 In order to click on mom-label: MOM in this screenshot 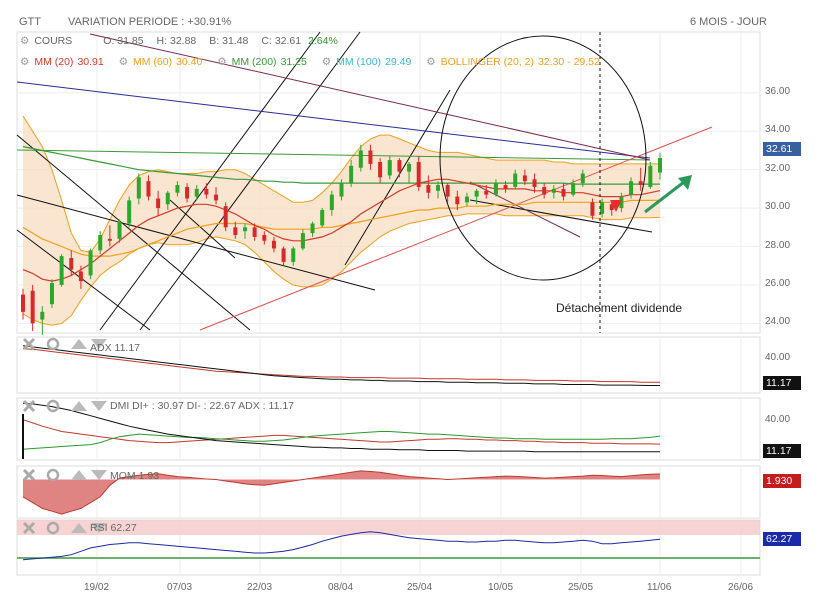, I will do `click(123, 476)`.